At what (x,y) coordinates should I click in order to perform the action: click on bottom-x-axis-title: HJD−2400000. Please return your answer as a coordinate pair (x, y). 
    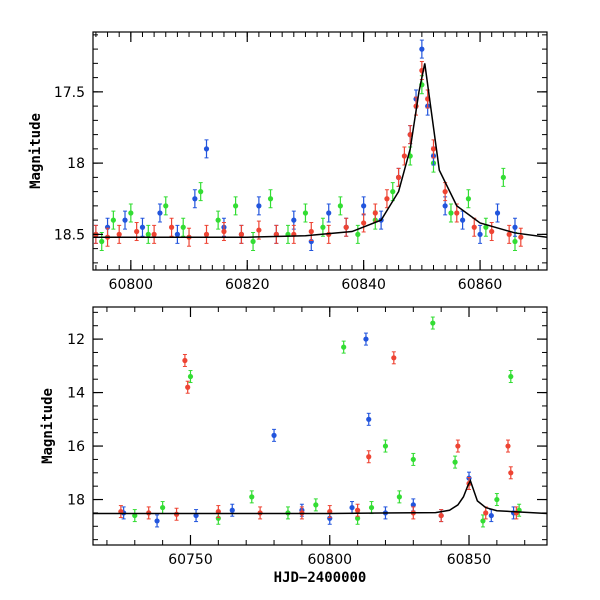
    Looking at the image, I should click on (320, 578).